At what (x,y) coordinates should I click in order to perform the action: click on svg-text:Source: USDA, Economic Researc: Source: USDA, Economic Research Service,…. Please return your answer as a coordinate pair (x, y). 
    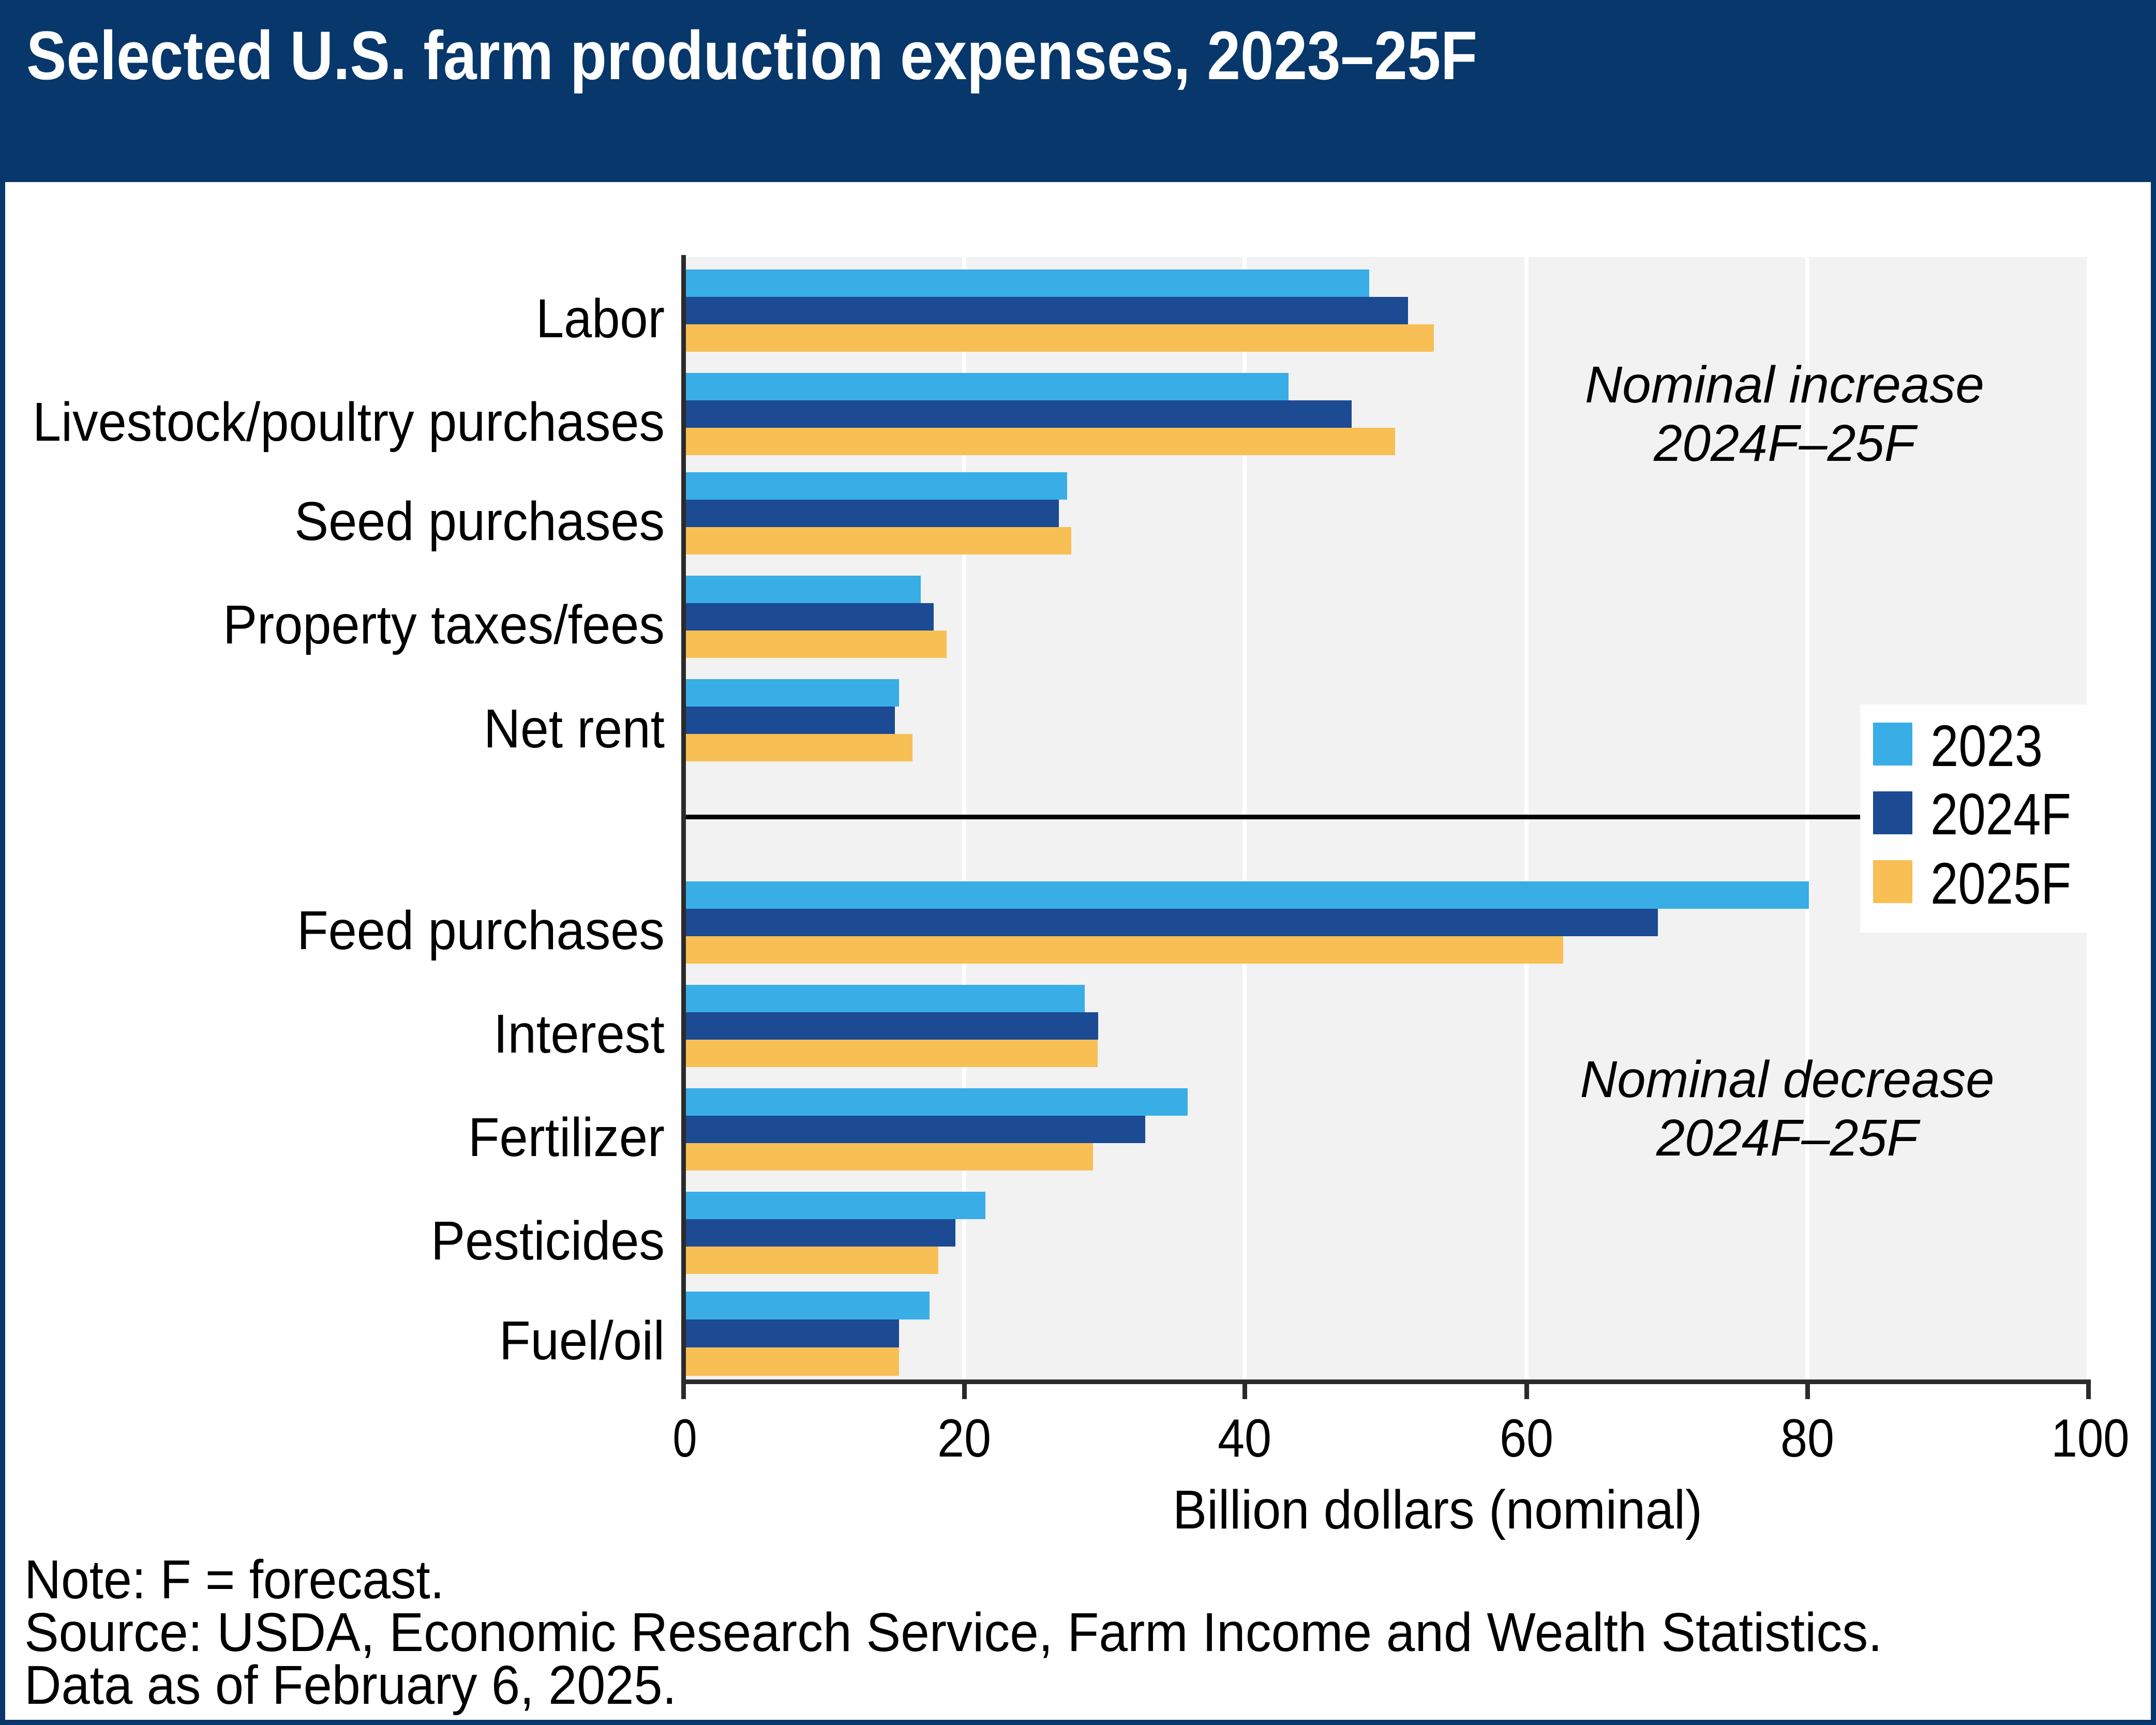
    Looking at the image, I should click on (953, 1632).